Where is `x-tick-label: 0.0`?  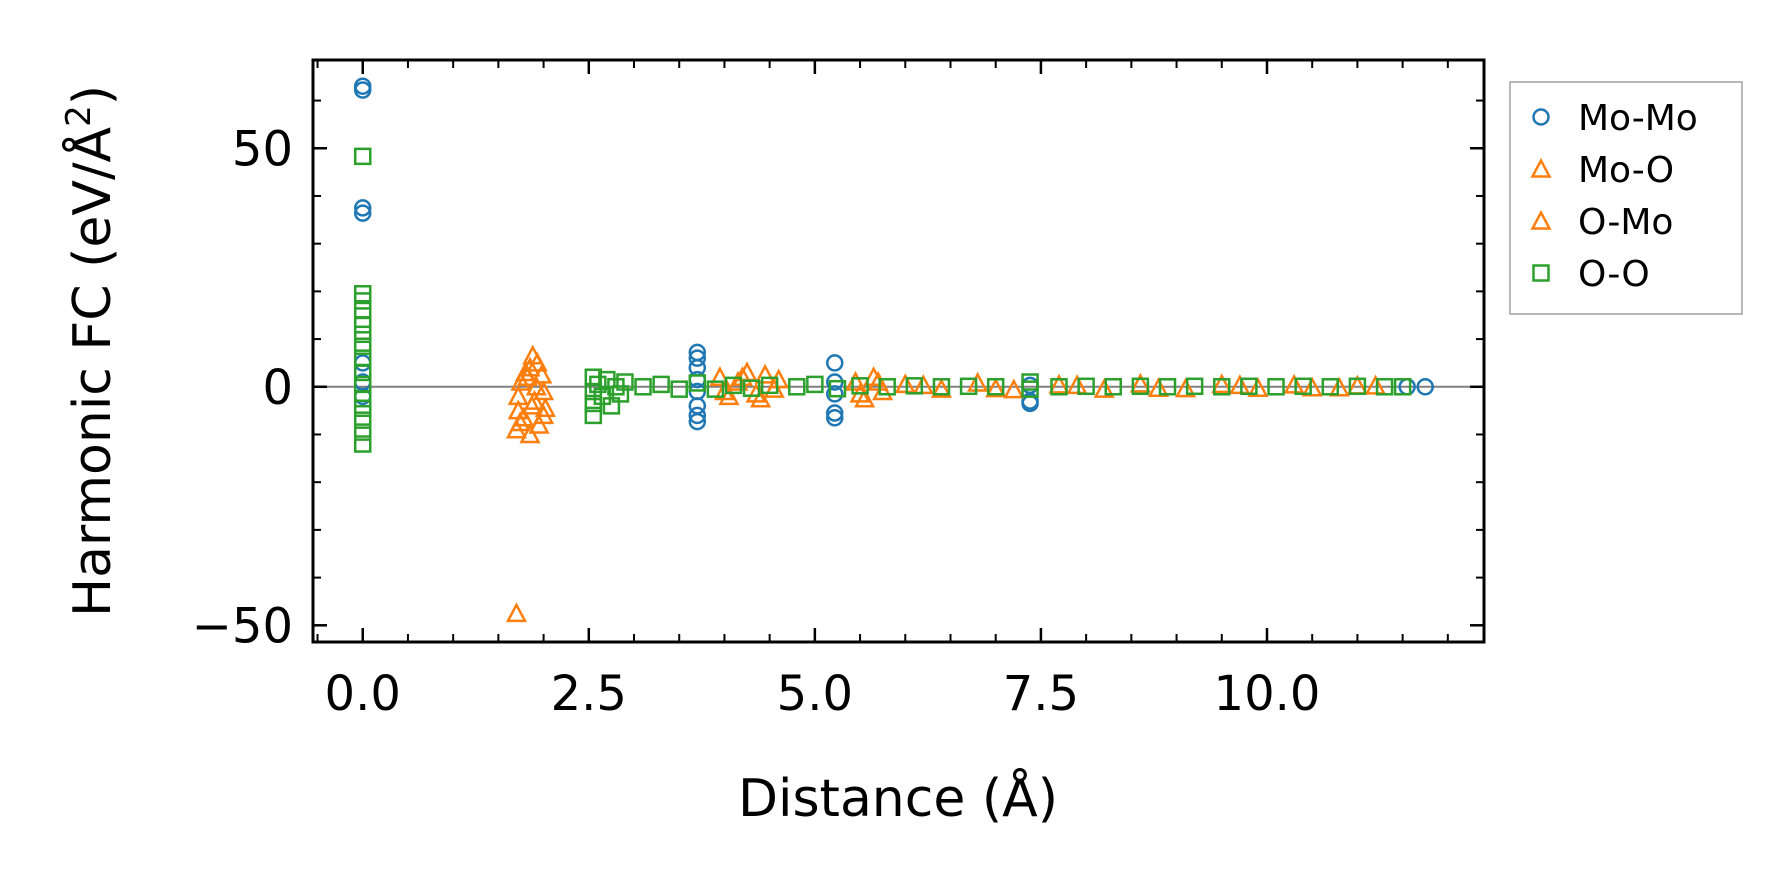 x-tick-label: 0.0 is located at coordinates (363, 694).